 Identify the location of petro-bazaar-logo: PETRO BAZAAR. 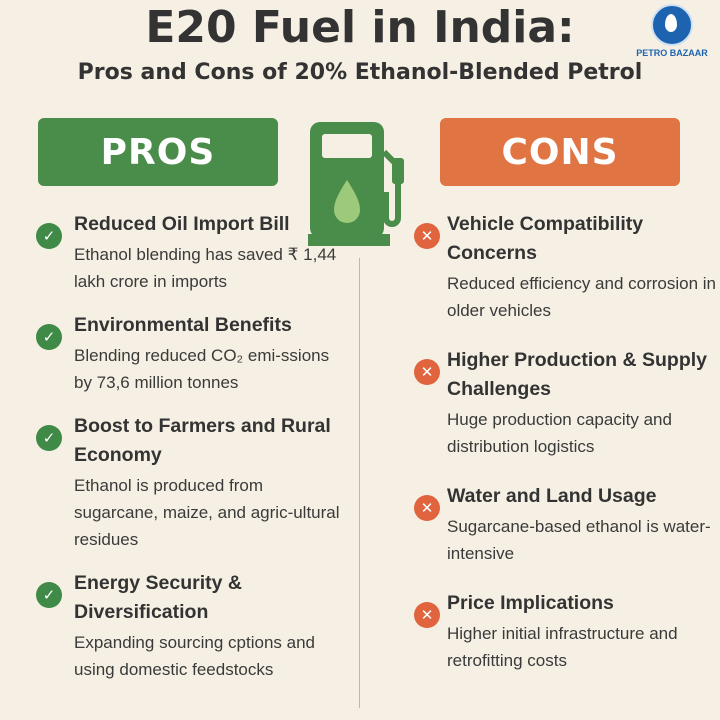
(672, 31).